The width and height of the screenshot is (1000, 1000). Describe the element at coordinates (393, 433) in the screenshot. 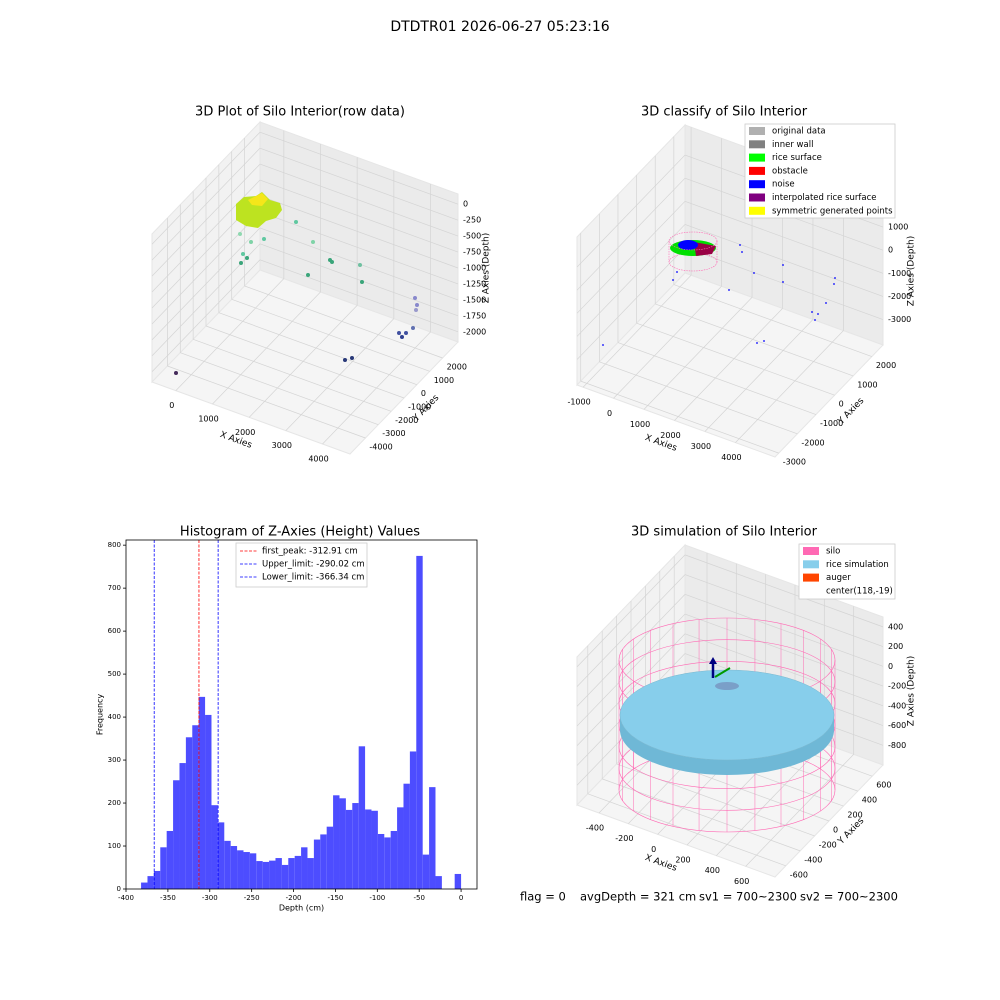

I see `y-tick-label: -3000` at that location.